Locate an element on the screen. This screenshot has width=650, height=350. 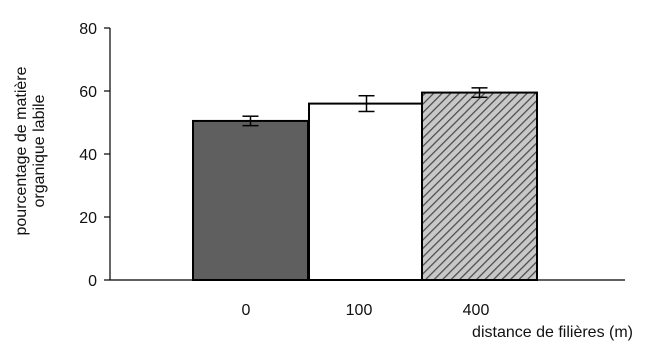
y-tick-label: 20 is located at coordinates (88, 218).